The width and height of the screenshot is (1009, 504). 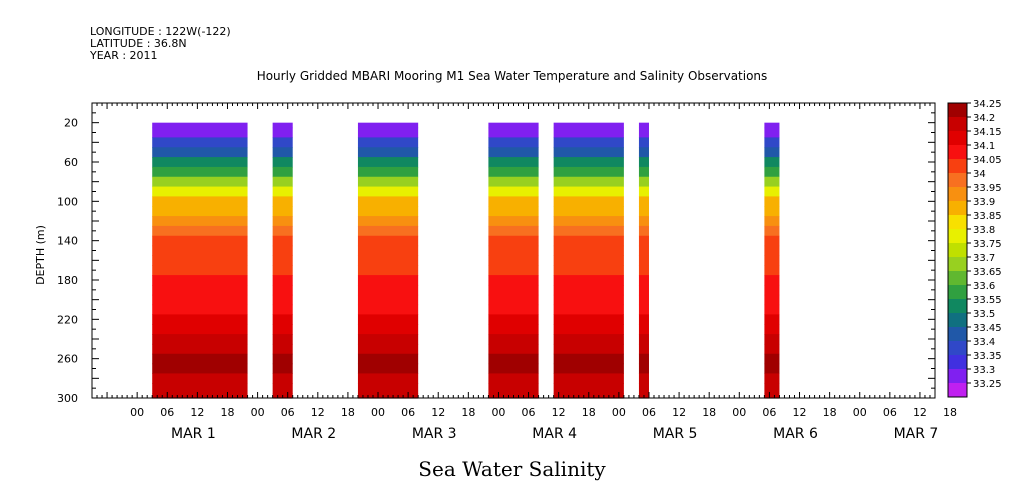 I want to click on x-tick-label: 06, so click(x=890, y=412).